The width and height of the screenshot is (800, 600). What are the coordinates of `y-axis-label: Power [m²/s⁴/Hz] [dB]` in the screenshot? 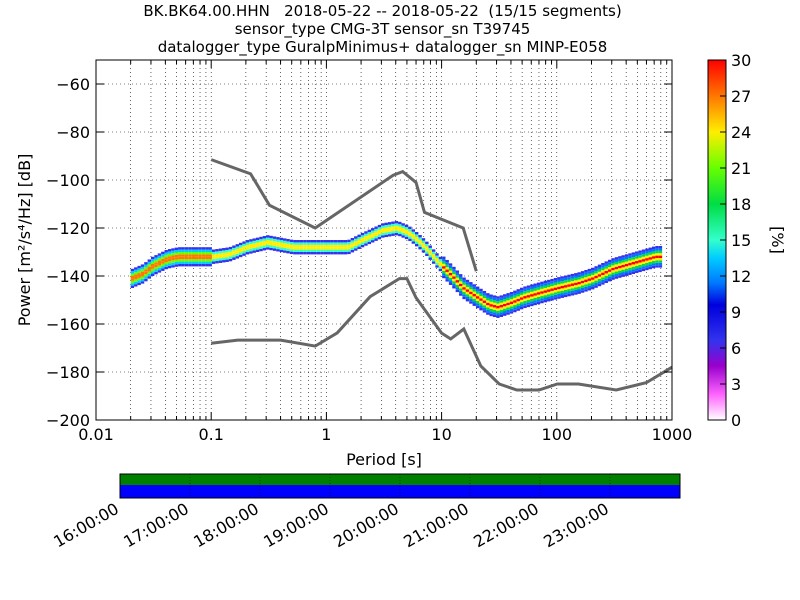 It's located at (24, 240).